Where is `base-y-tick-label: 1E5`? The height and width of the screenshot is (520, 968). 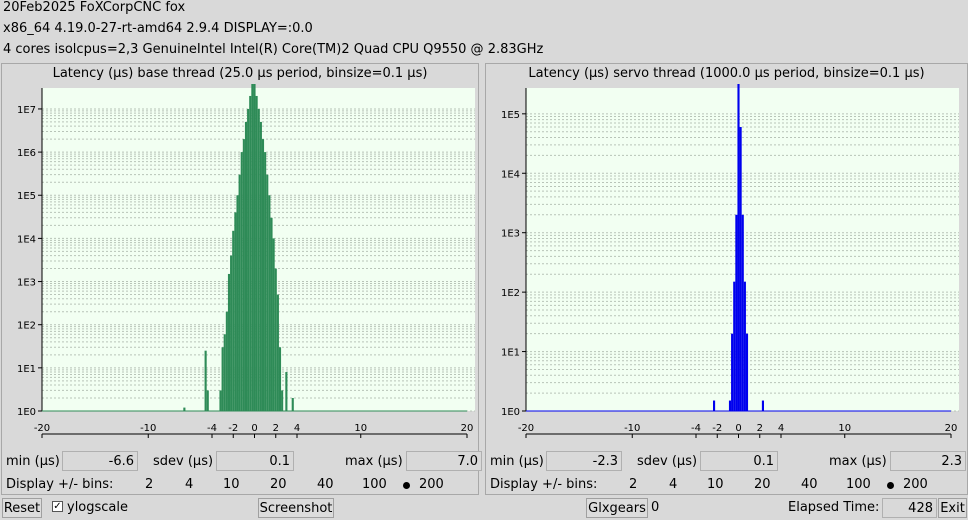
base-y-tick-label: 1E5 is located at coordinates (26, 196).